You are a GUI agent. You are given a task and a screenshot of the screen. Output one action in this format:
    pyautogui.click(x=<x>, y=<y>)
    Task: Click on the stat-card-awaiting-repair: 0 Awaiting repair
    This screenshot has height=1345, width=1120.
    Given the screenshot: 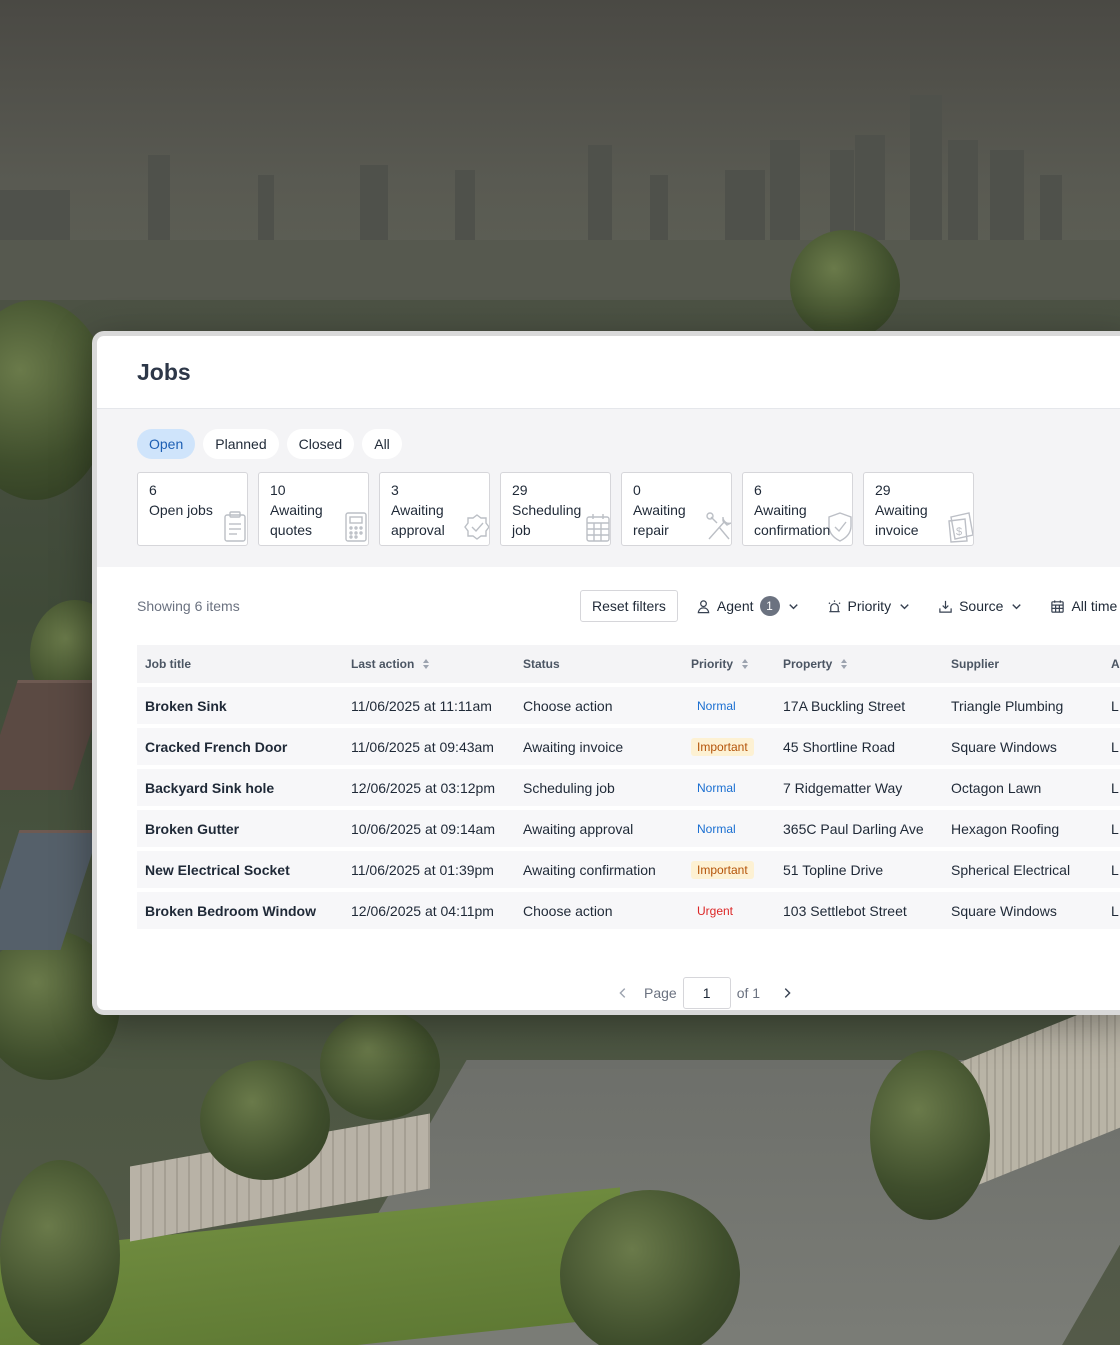 What is the action you would take?
    pyautogui.click(x=676, y=509)
    